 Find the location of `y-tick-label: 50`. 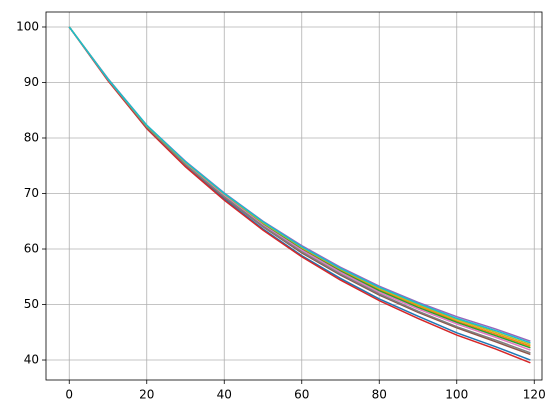

y-tick-label: 50 is located at coordinates (31, 304).